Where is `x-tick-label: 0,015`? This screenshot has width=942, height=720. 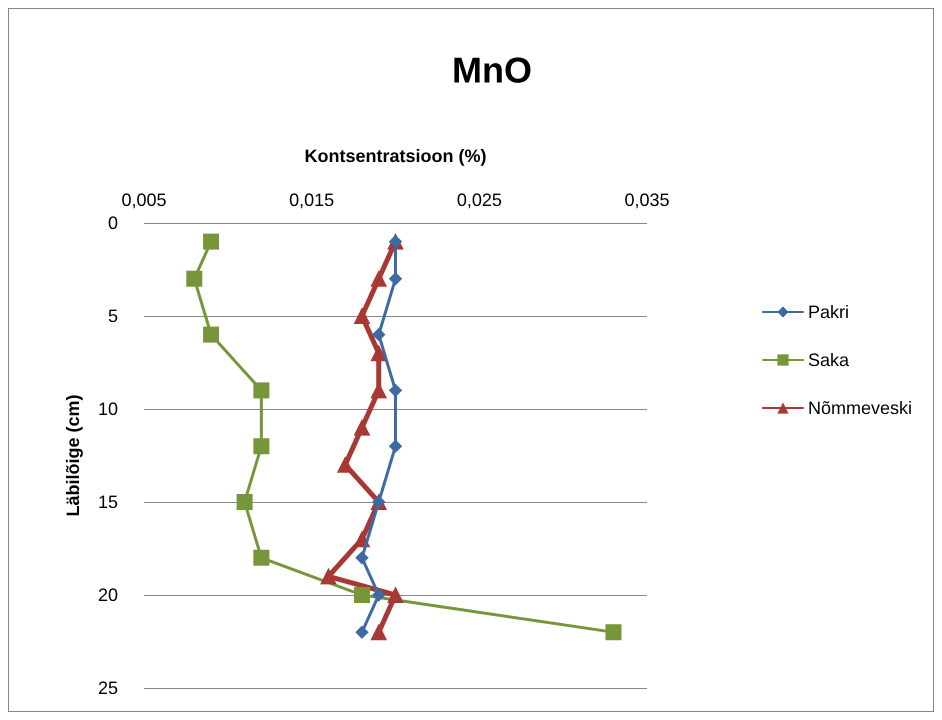
x-tick-label: 0,015 is located at coordinates (311, 200).